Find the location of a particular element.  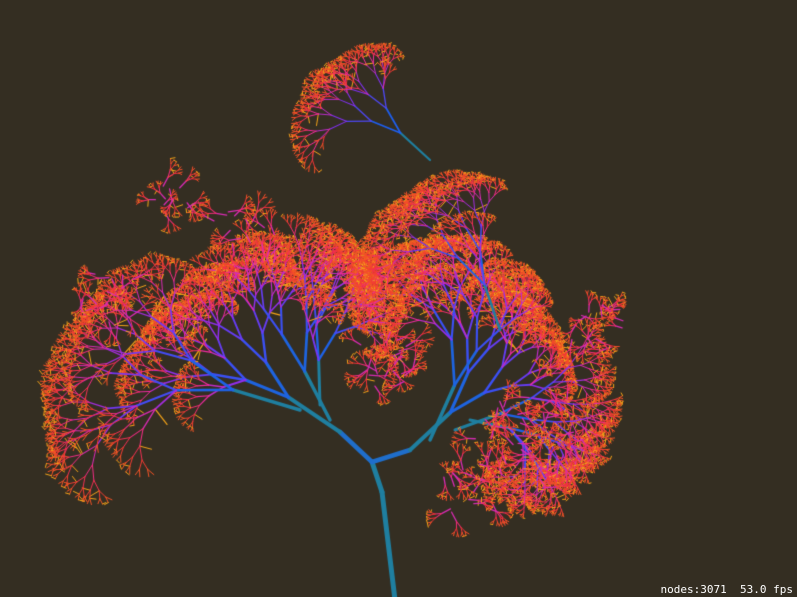

stats-readout: nodes:3071 53.0 fps is located at coordinates (727, 589).